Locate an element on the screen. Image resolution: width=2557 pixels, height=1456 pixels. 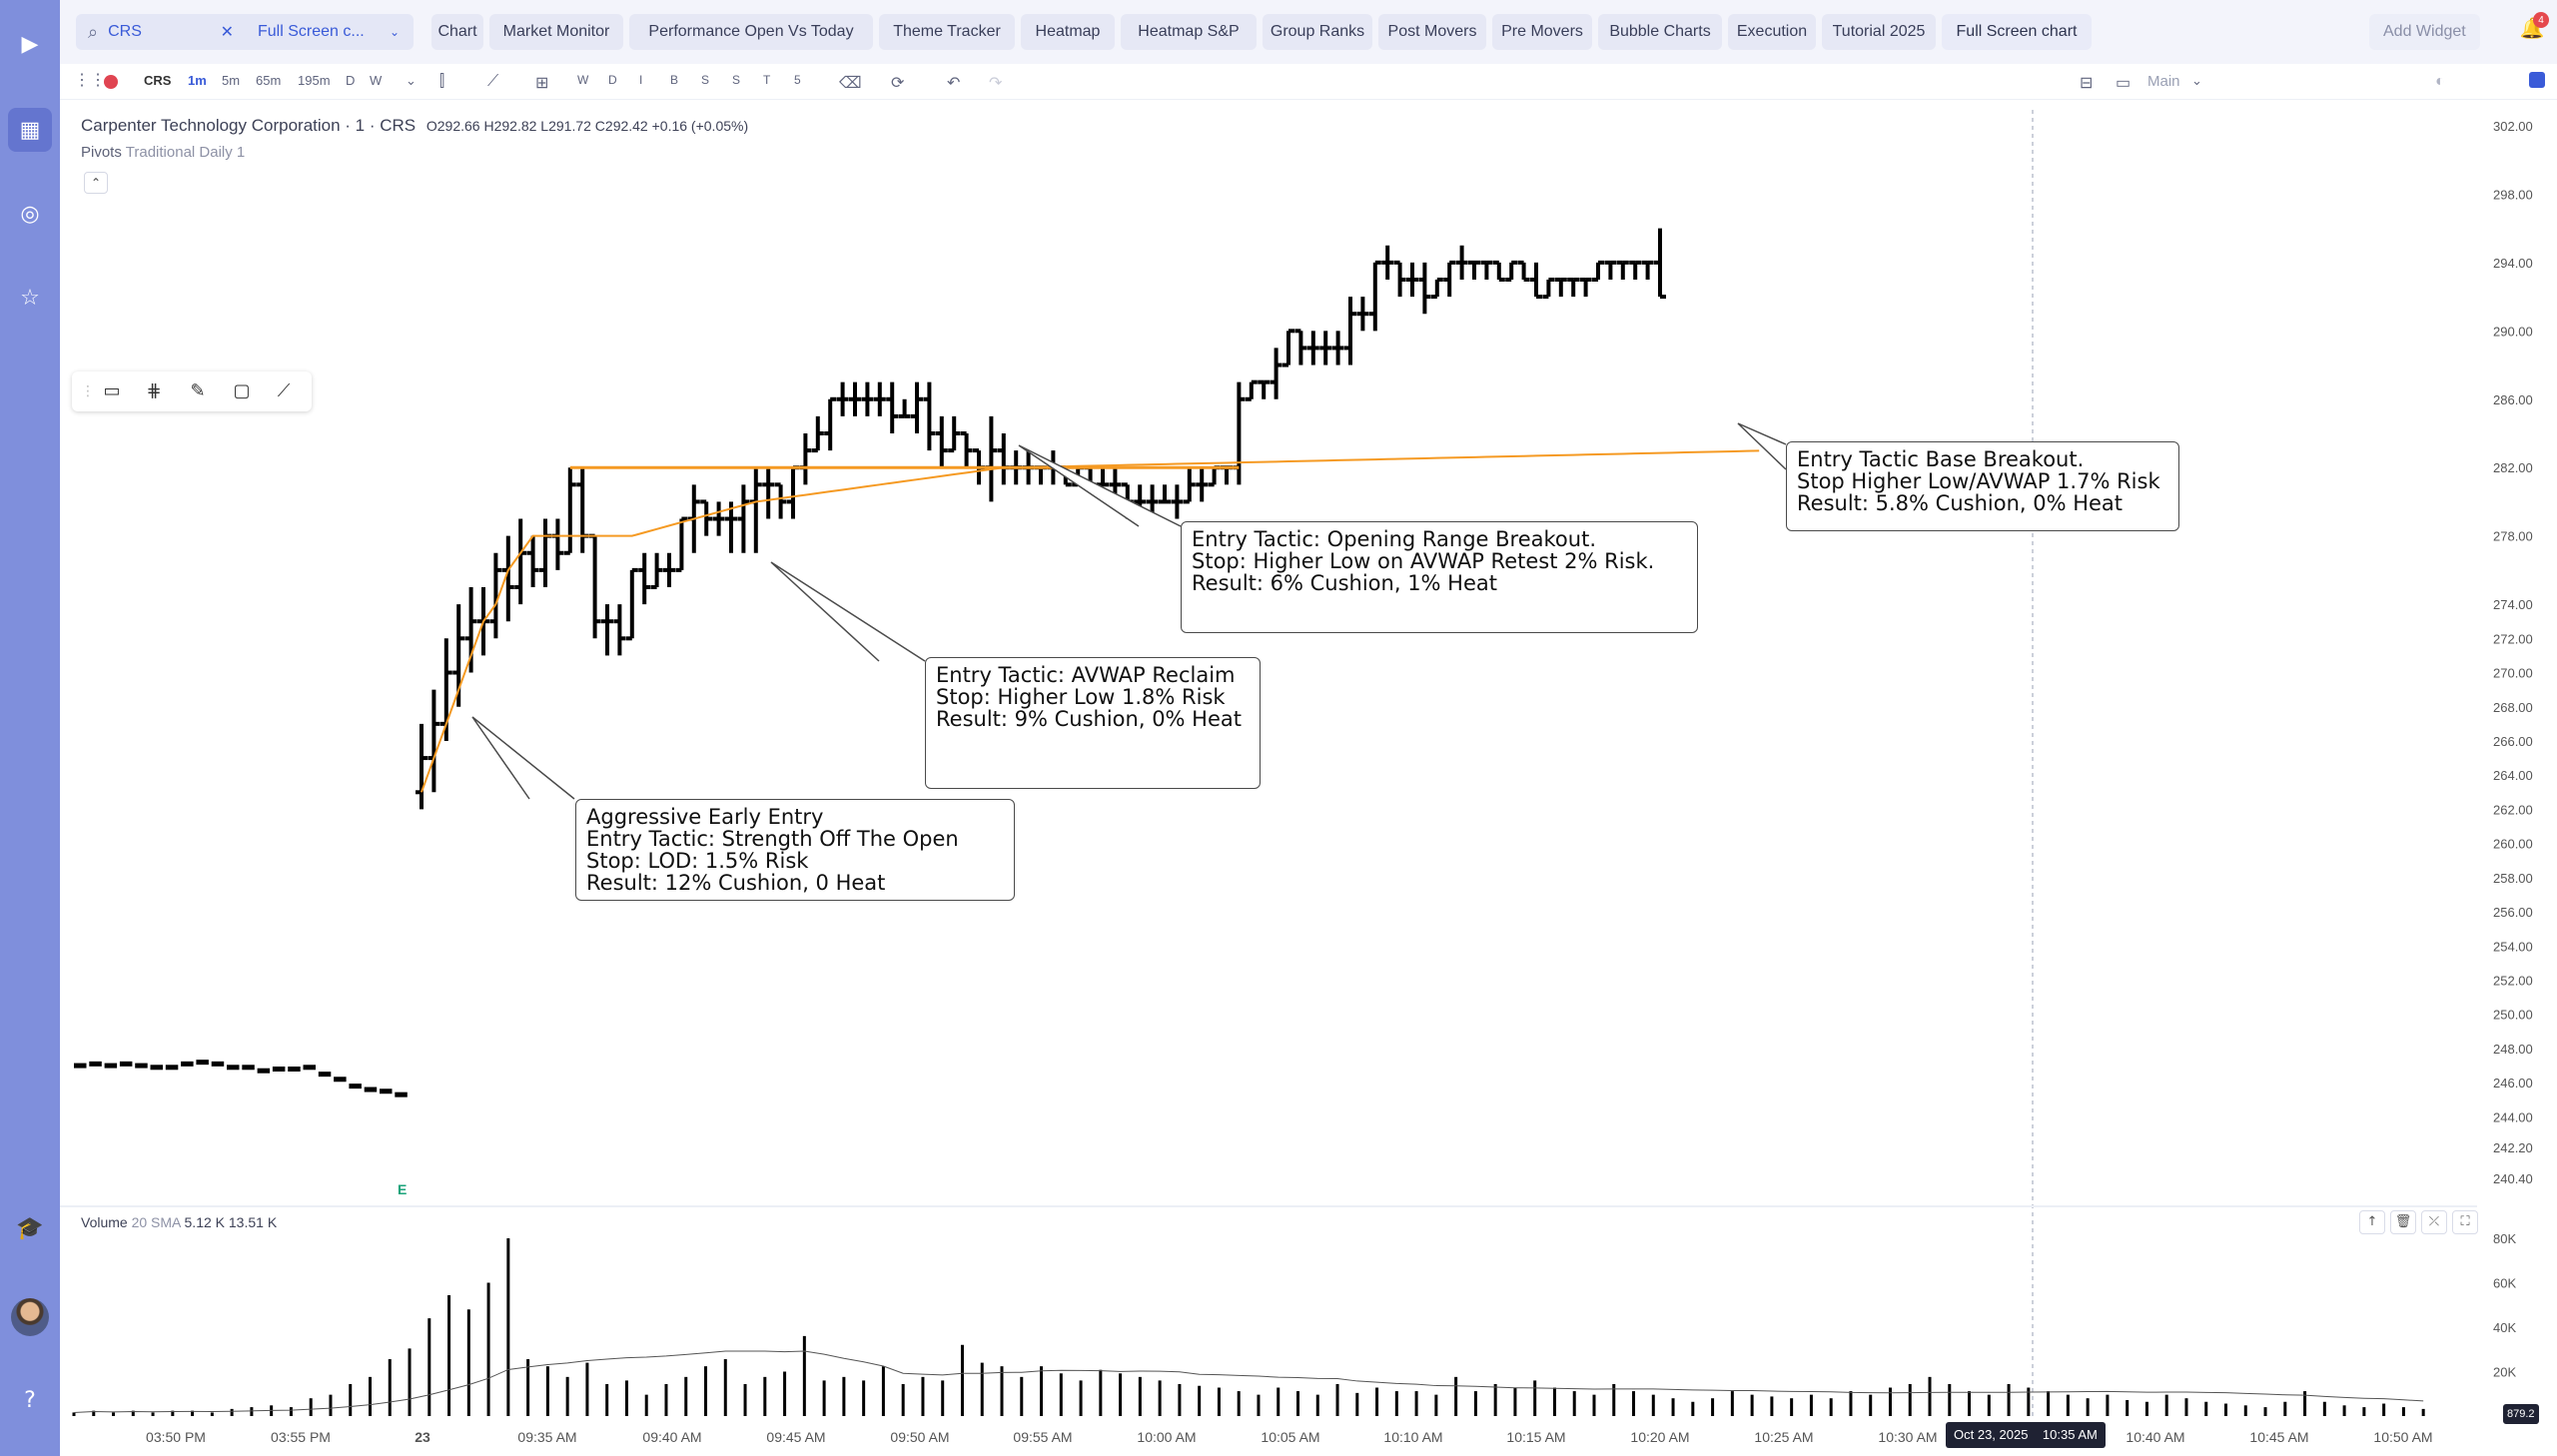
session-4: S is located at coordinates (705, 80).